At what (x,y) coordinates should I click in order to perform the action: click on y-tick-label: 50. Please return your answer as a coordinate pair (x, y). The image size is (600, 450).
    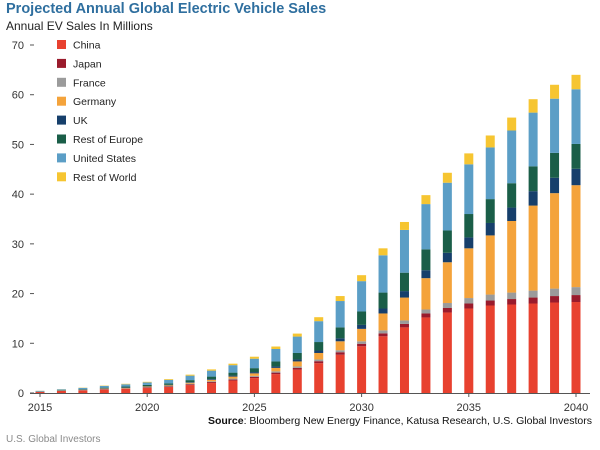
    Looking at the image, I should click on (18, 145).